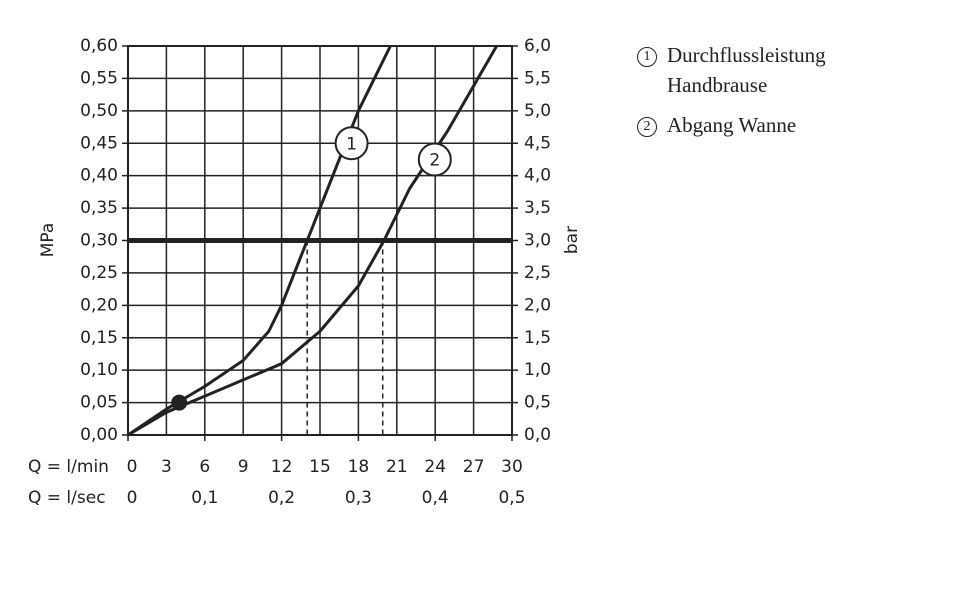 The image size is (960, 612). What do you see at coordinates (99, 143) in the screenshot?
I see `y-tick-label: 0,45` at bounding box center [99, 143].